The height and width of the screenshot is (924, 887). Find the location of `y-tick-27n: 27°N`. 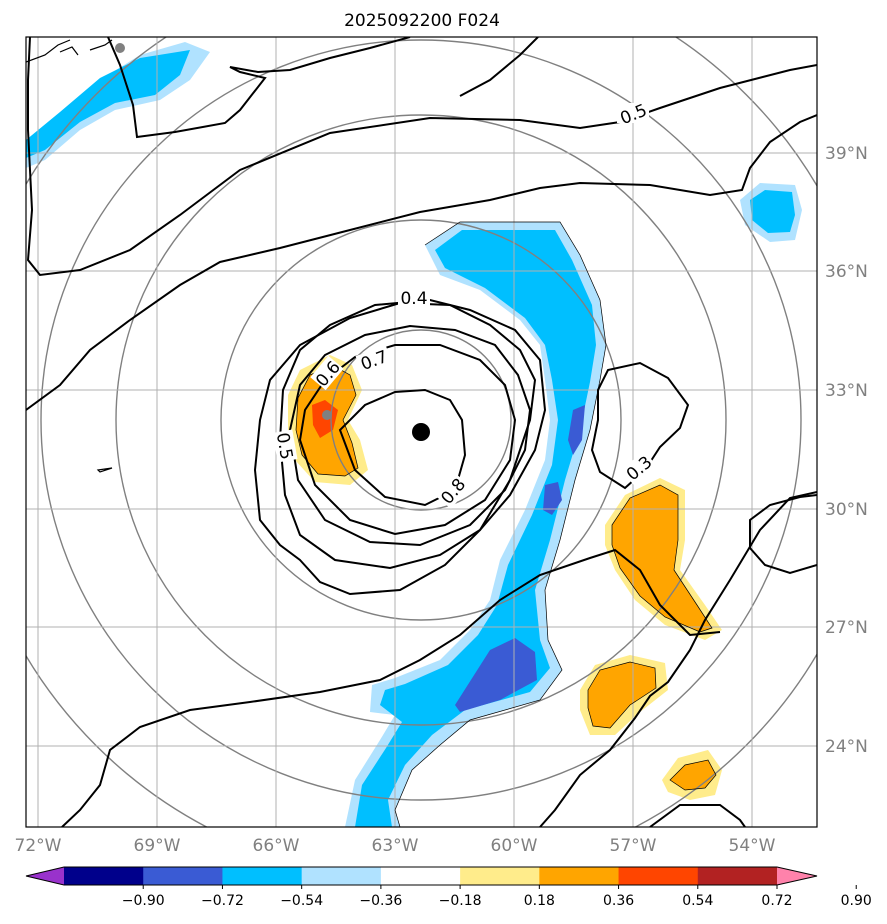

y-tick-27n: 27°N is located at coordinates (846, 628).